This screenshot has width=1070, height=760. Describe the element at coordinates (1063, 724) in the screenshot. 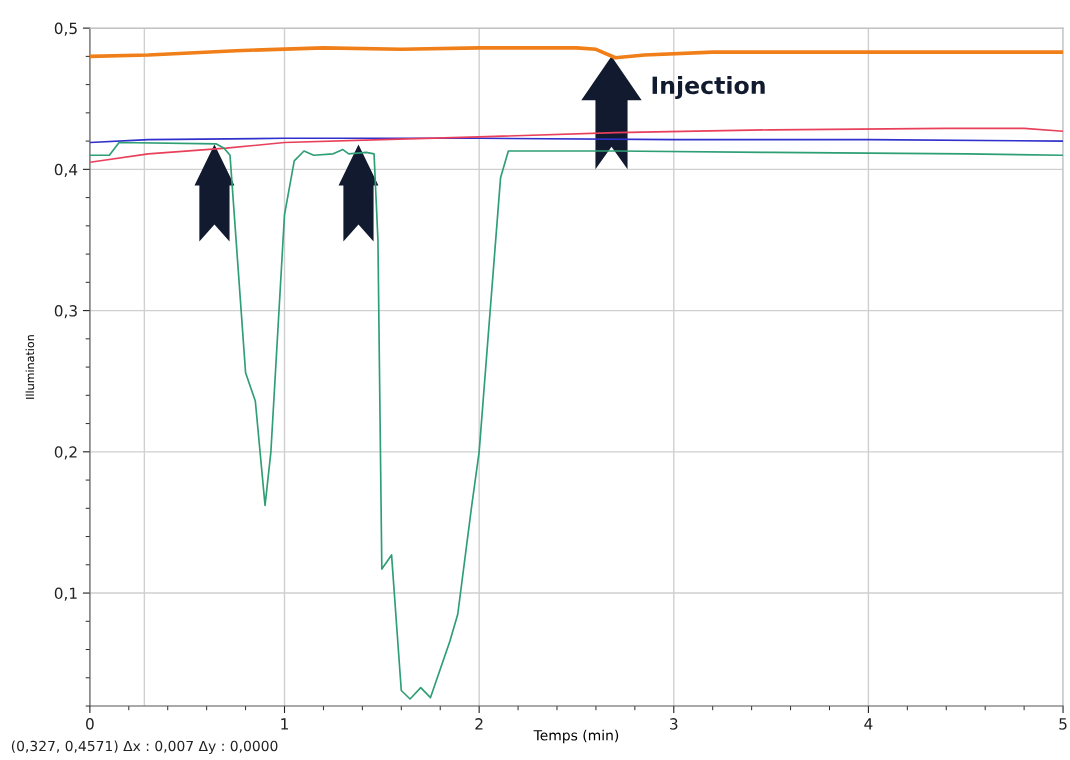

I see `x-tick-label: 5` at that location.